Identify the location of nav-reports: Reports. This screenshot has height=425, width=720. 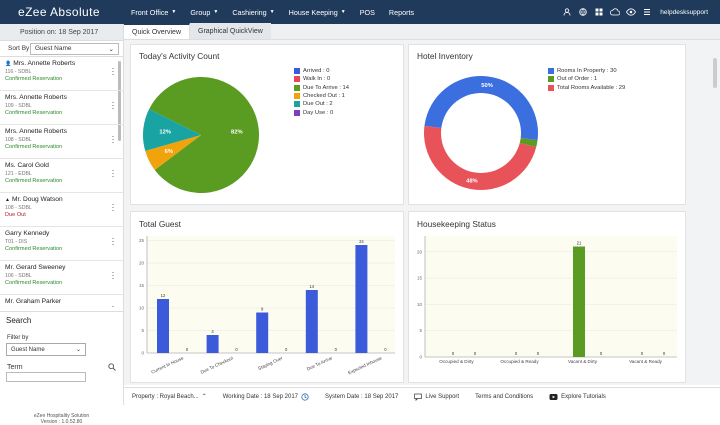
(401, 12).